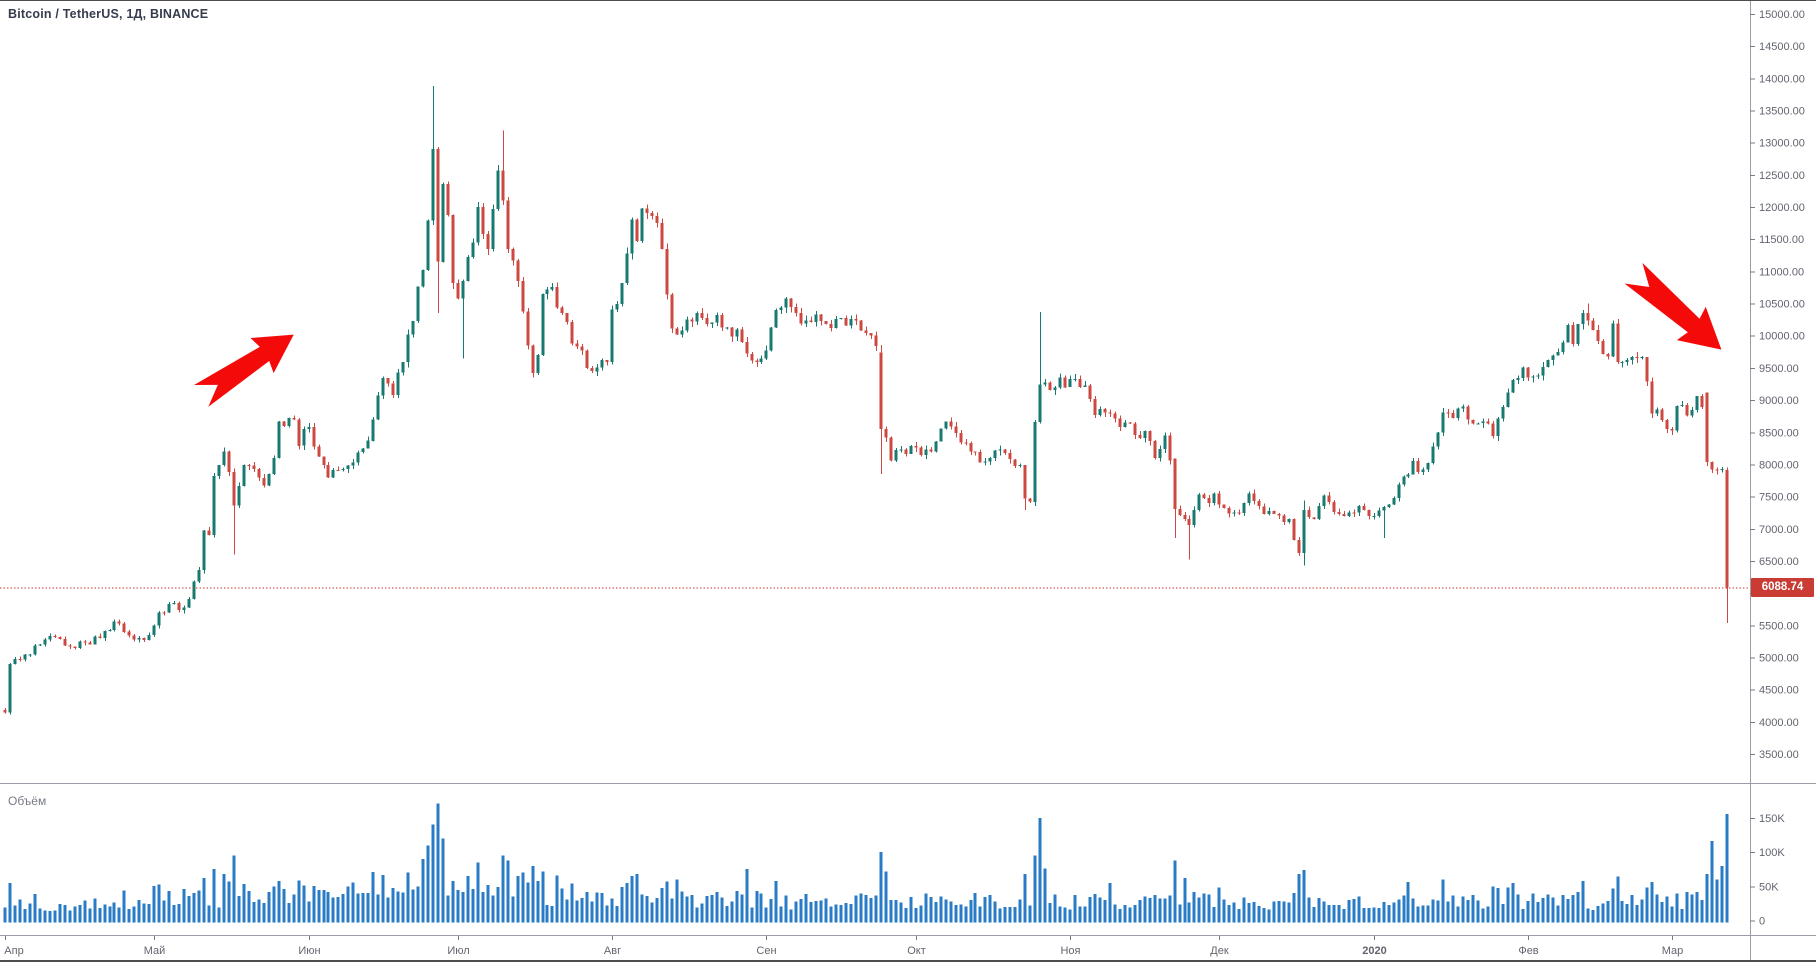 This screenshot has width=1816, height=962. Describe the element at coordinates (1779, 723) in the screenshot. I see `price-axis-label: 4000.00` at that location.